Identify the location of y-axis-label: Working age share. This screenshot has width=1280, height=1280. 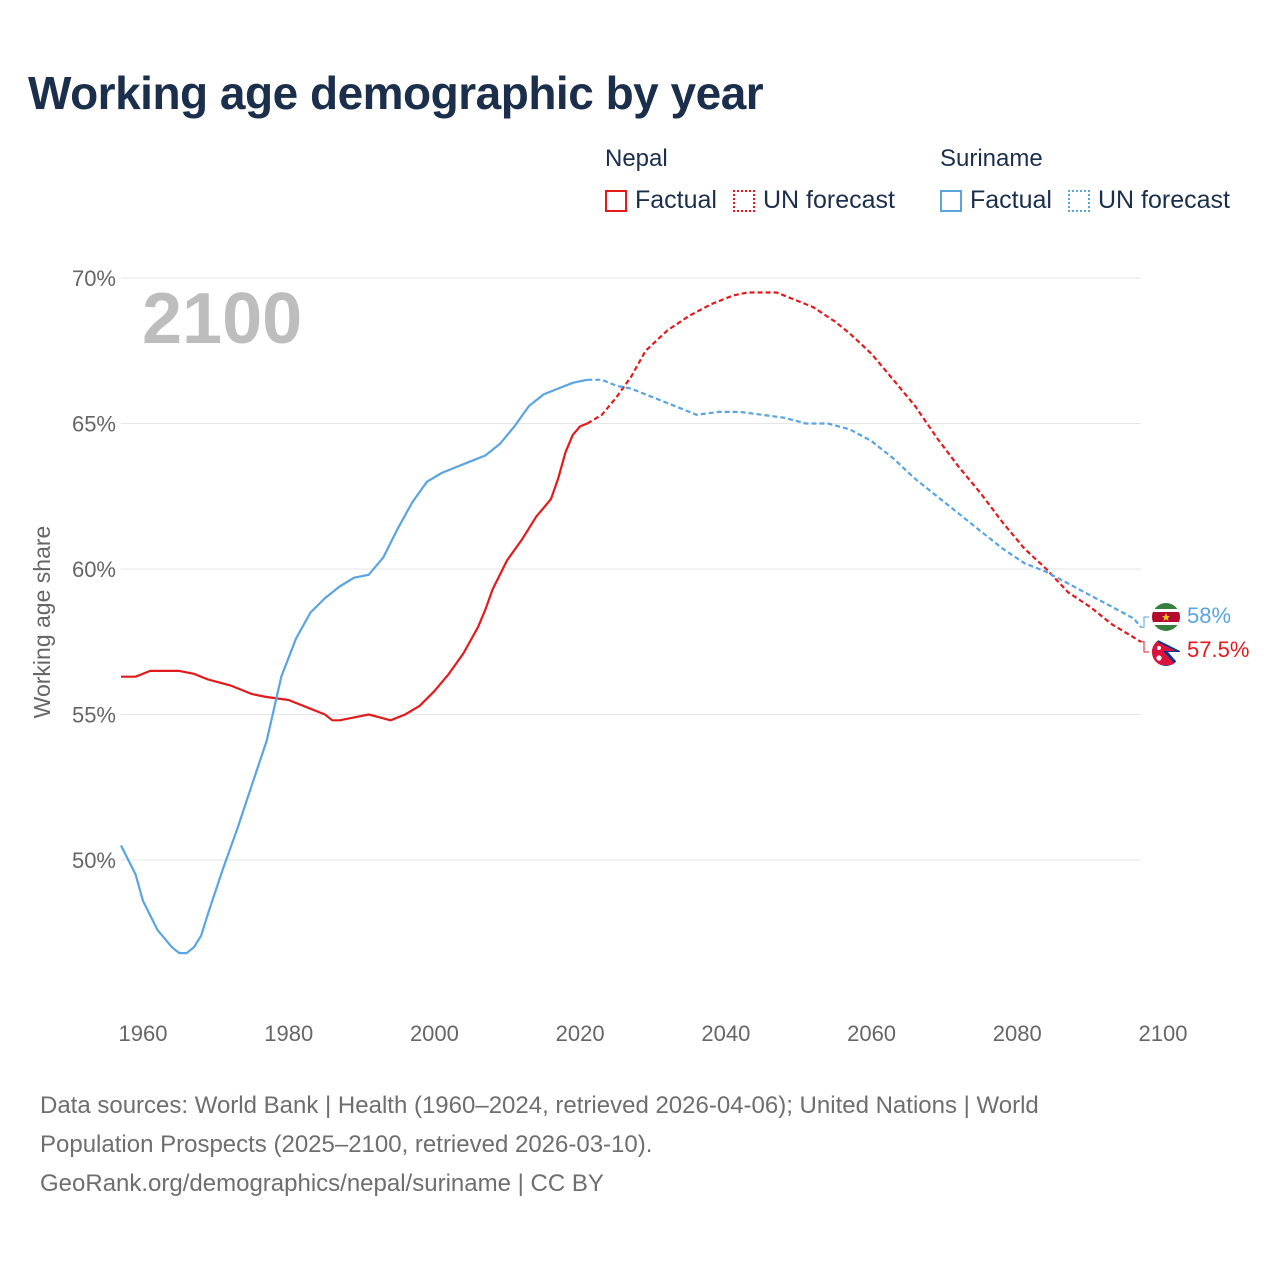
(42, 622).